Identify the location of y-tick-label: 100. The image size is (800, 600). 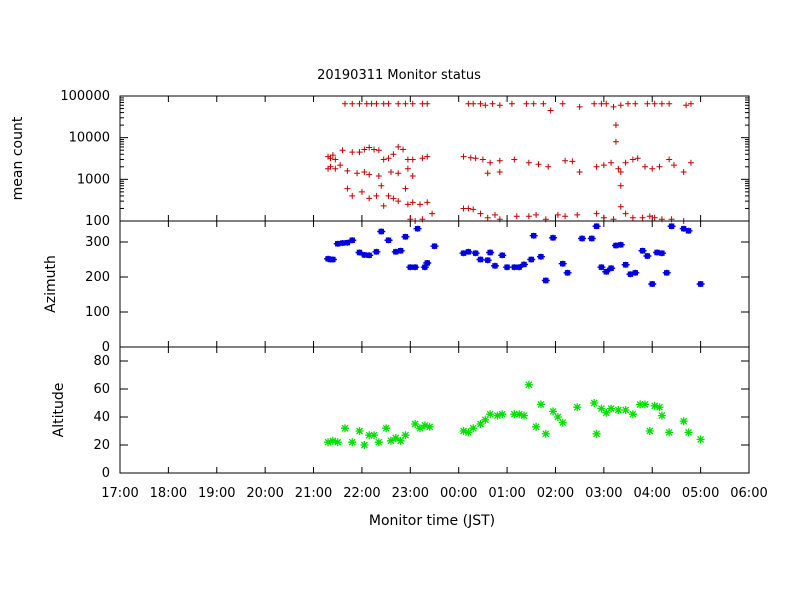
(97, 221).